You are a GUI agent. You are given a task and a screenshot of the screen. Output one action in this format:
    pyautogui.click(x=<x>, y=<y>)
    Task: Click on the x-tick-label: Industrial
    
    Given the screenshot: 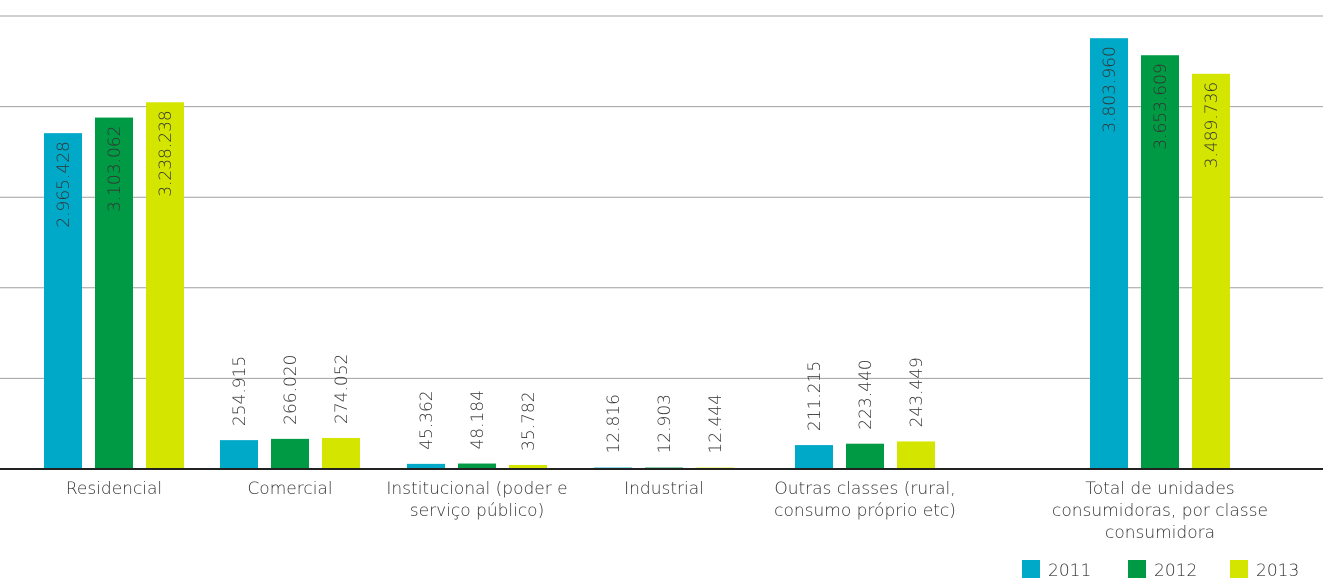 What is the action you would take?
    pyautogui.click(x=664, y=489)
    